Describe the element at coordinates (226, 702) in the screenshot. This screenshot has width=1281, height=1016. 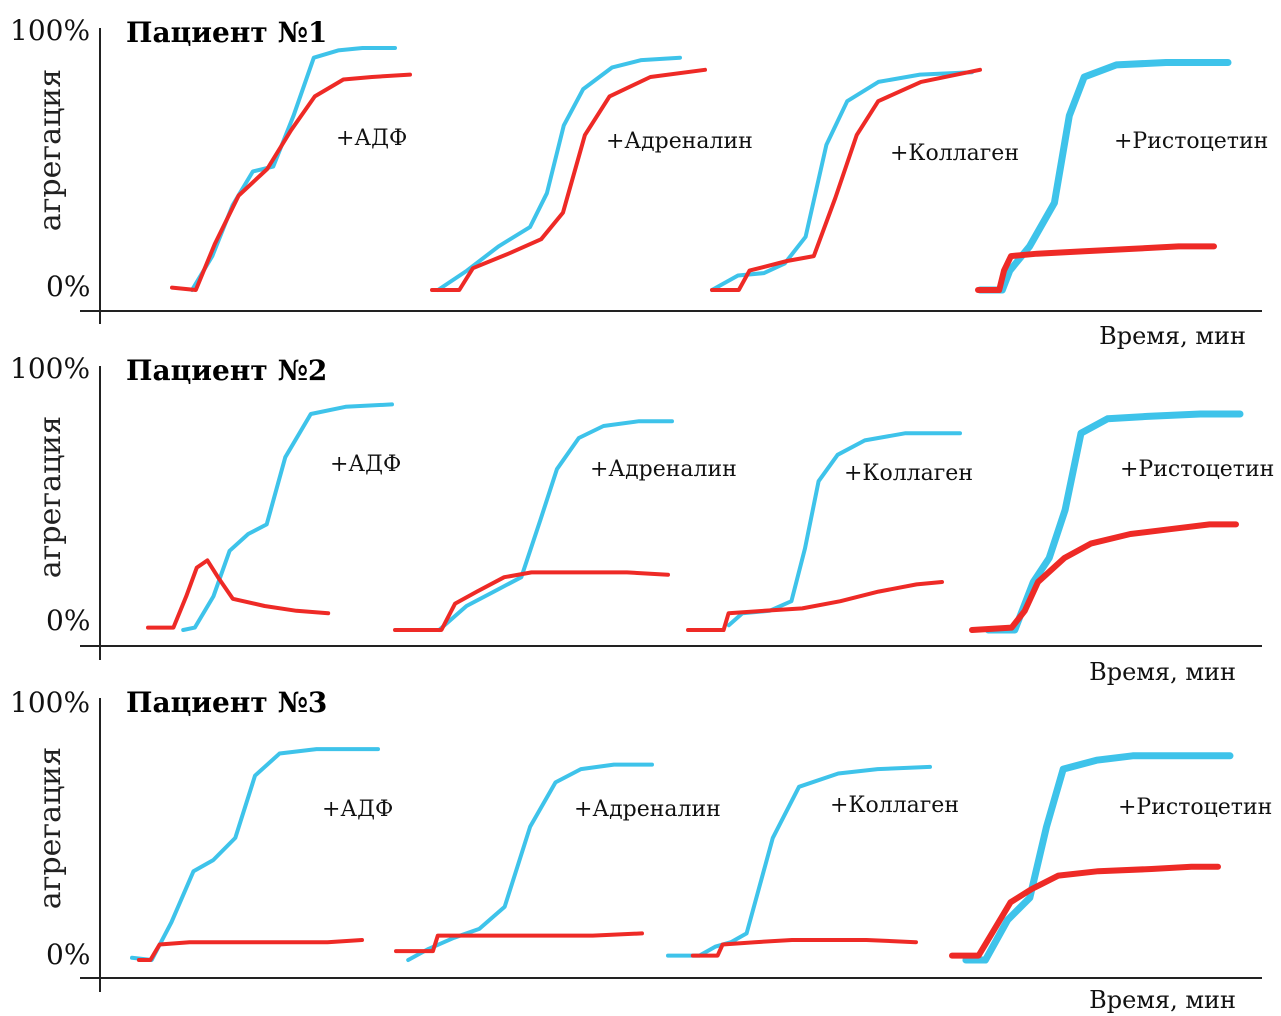
I see `chart-title: Пациент №3` at that location.